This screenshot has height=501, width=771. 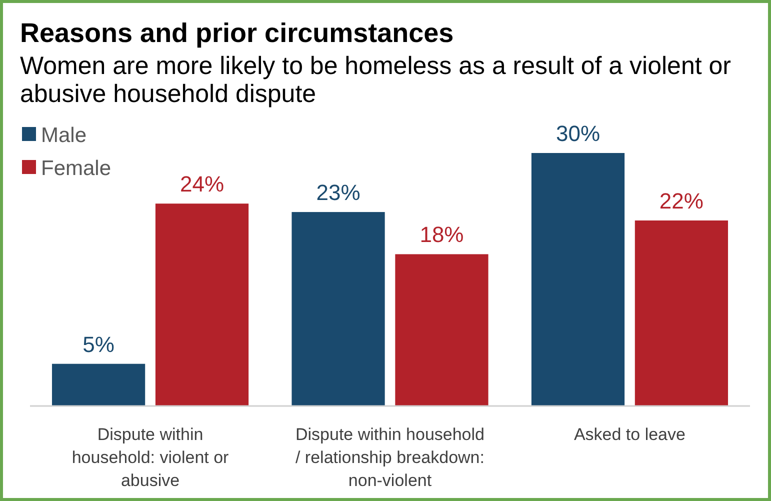 What do you see at coordinates (151, 457) in the screenshot?
I see `x-tick-label: Dispute within household: violent or abusive` at bounding box center [151, 457].